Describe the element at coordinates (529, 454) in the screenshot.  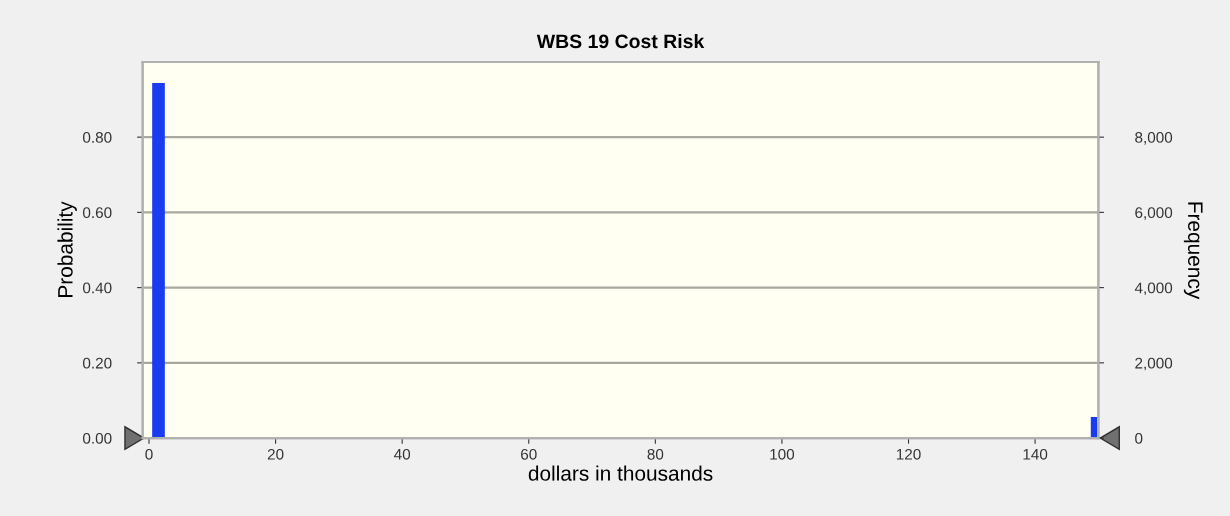
I see `x-tick-label: 60` at that location.